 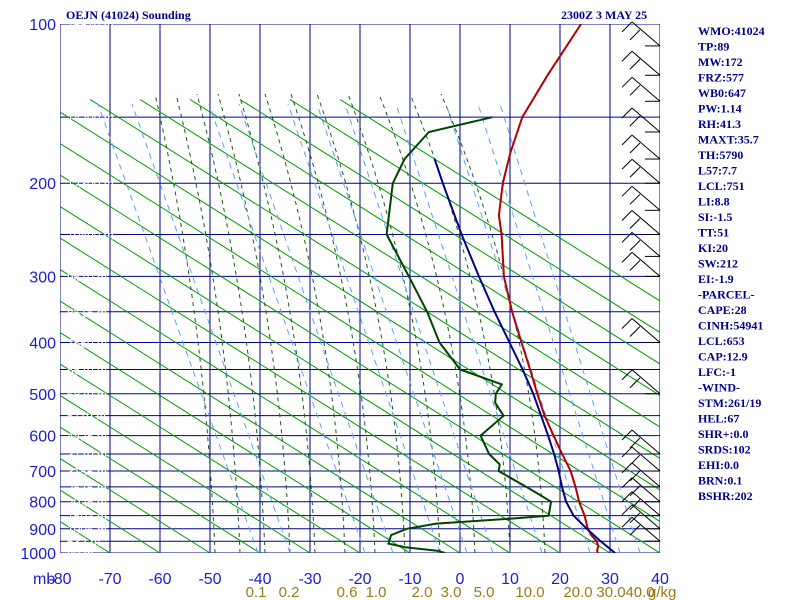 I want to click on index-line: STM:261/19, so click(x=729, y=403).